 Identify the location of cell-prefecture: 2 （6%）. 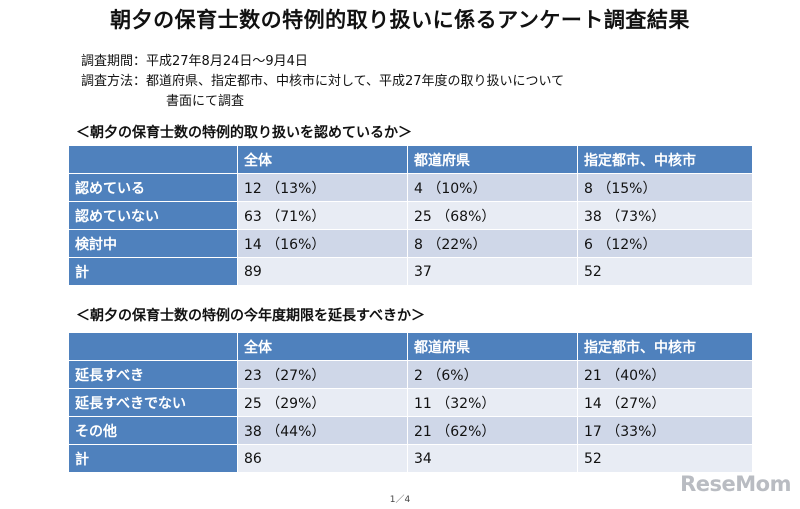
(492, 374).